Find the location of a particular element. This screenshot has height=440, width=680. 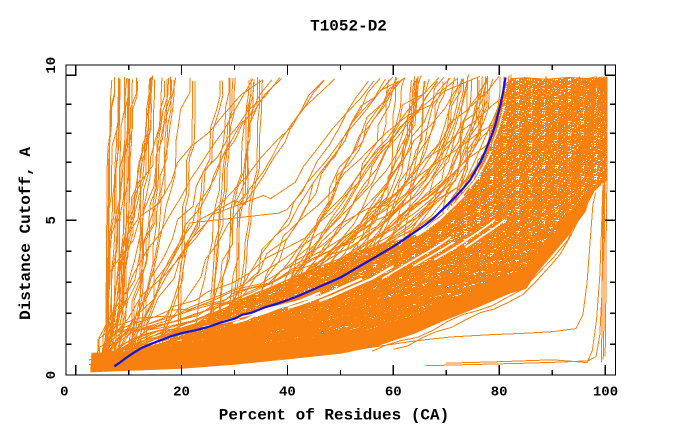

svg-text: 10 is located at coordinates (52, 65).